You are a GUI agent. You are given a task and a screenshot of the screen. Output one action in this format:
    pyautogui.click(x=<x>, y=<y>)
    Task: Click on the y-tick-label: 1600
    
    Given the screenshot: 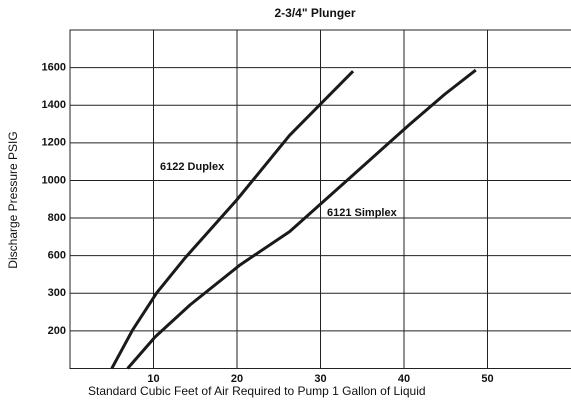 What is the action you would take?
    pyautogui.click(x=54, y=68)
    